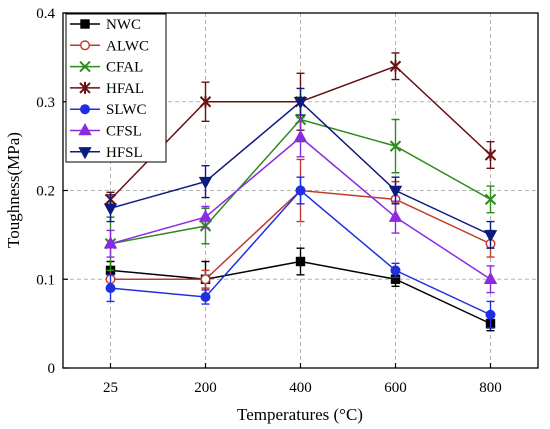  I want to click on legend-label: ALWC, so click(127, 46).